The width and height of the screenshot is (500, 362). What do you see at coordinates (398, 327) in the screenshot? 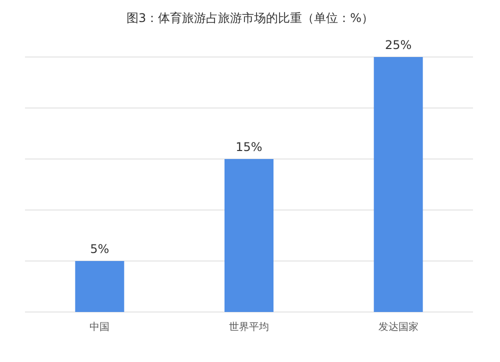
I see `x-tick-label: 发达国家` at bounding box center [398, 327].